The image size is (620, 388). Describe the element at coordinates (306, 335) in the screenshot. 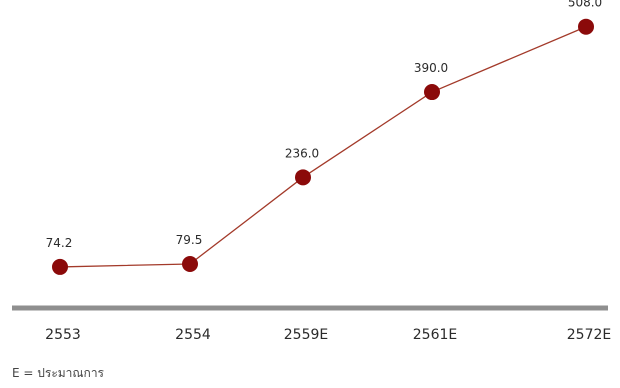

I see `x-tick-2559E: 2559E` at that location.